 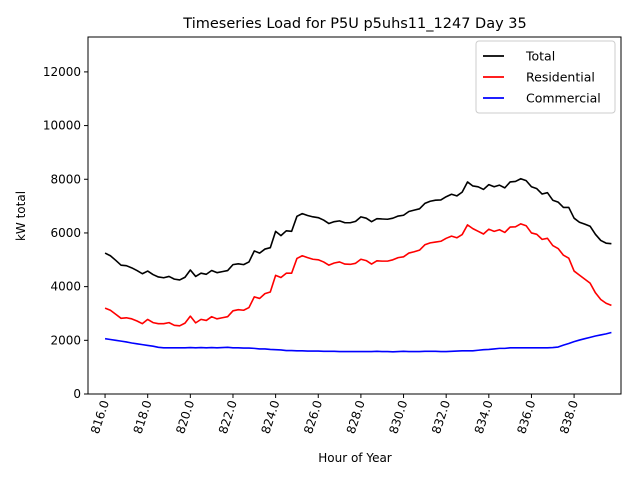 What do you see at coordinates (65, 179) in the screenshot?
I see `y-tick-label: 8000` at bounding box center [65, 179].